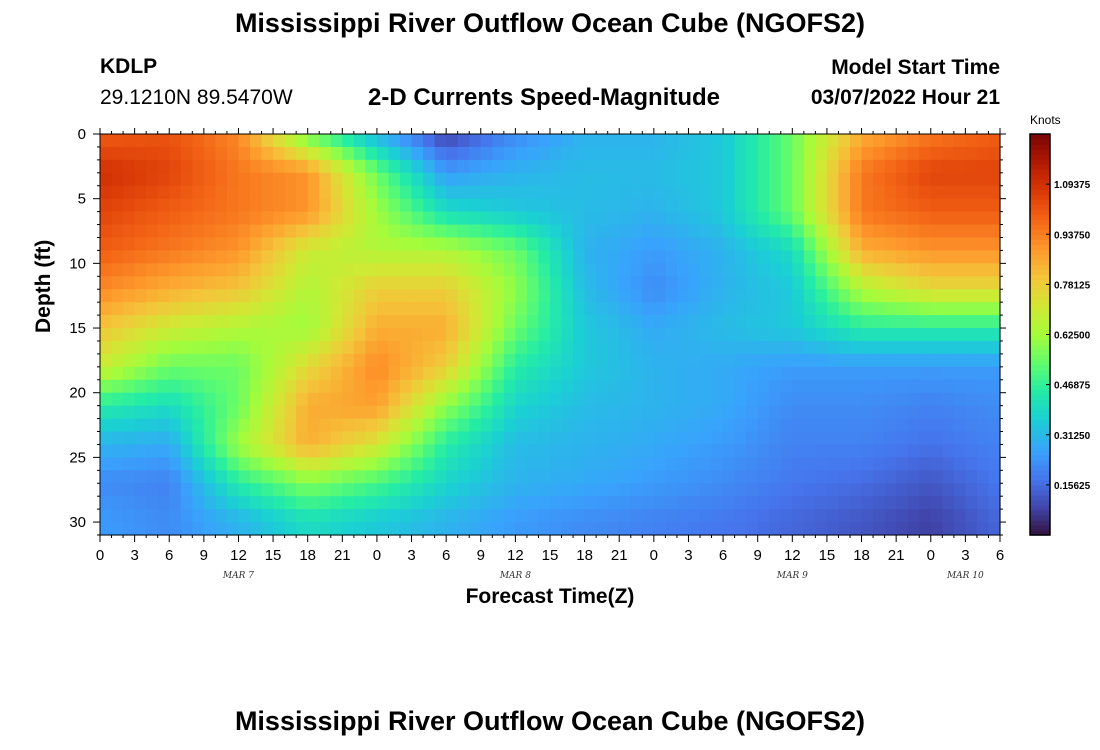  Describe the element at coordinates (584, 555) in the screenshot. I see `x-tick-label: 18` at that location.